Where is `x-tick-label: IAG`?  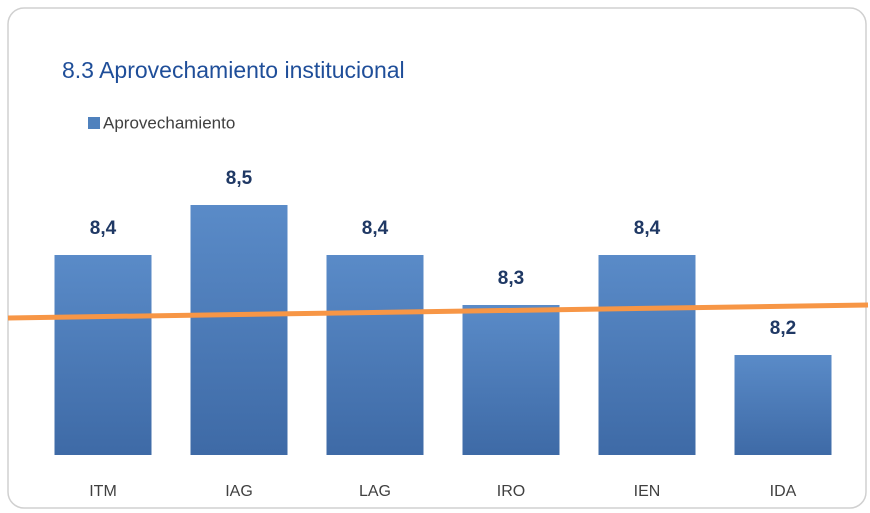 x-tick-label: IAG is located at coordinates (239, 491).